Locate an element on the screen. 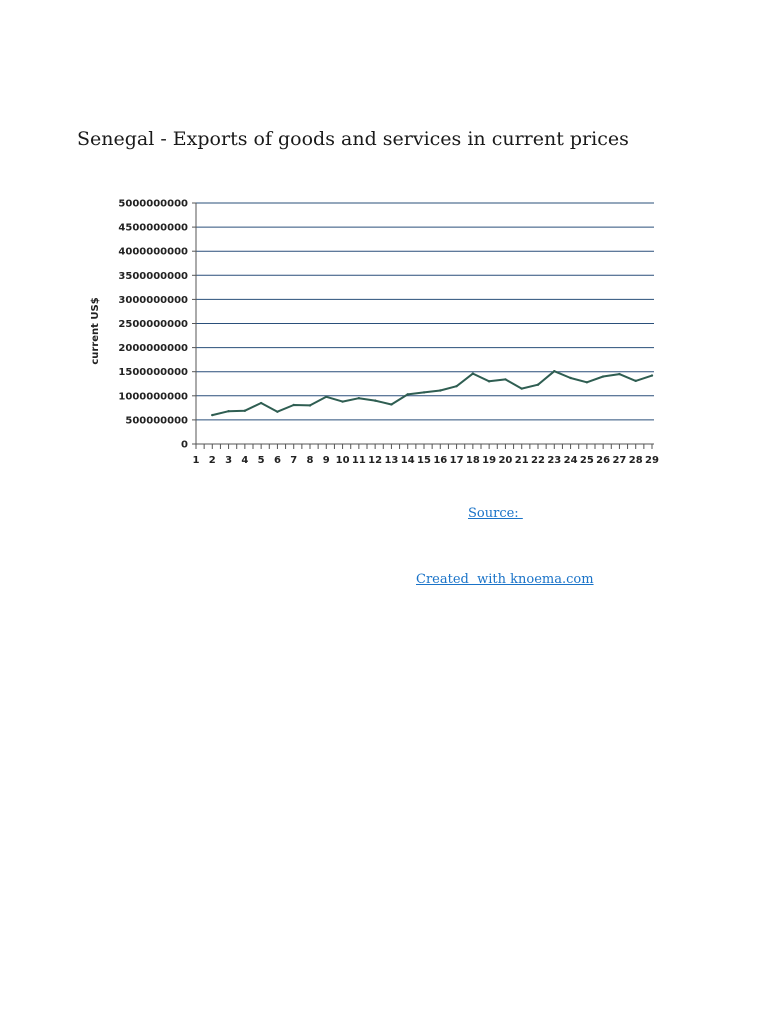 This screenshot has width=768, height=1024. x-tick-label: 20 is located at coordinates (505, 460).